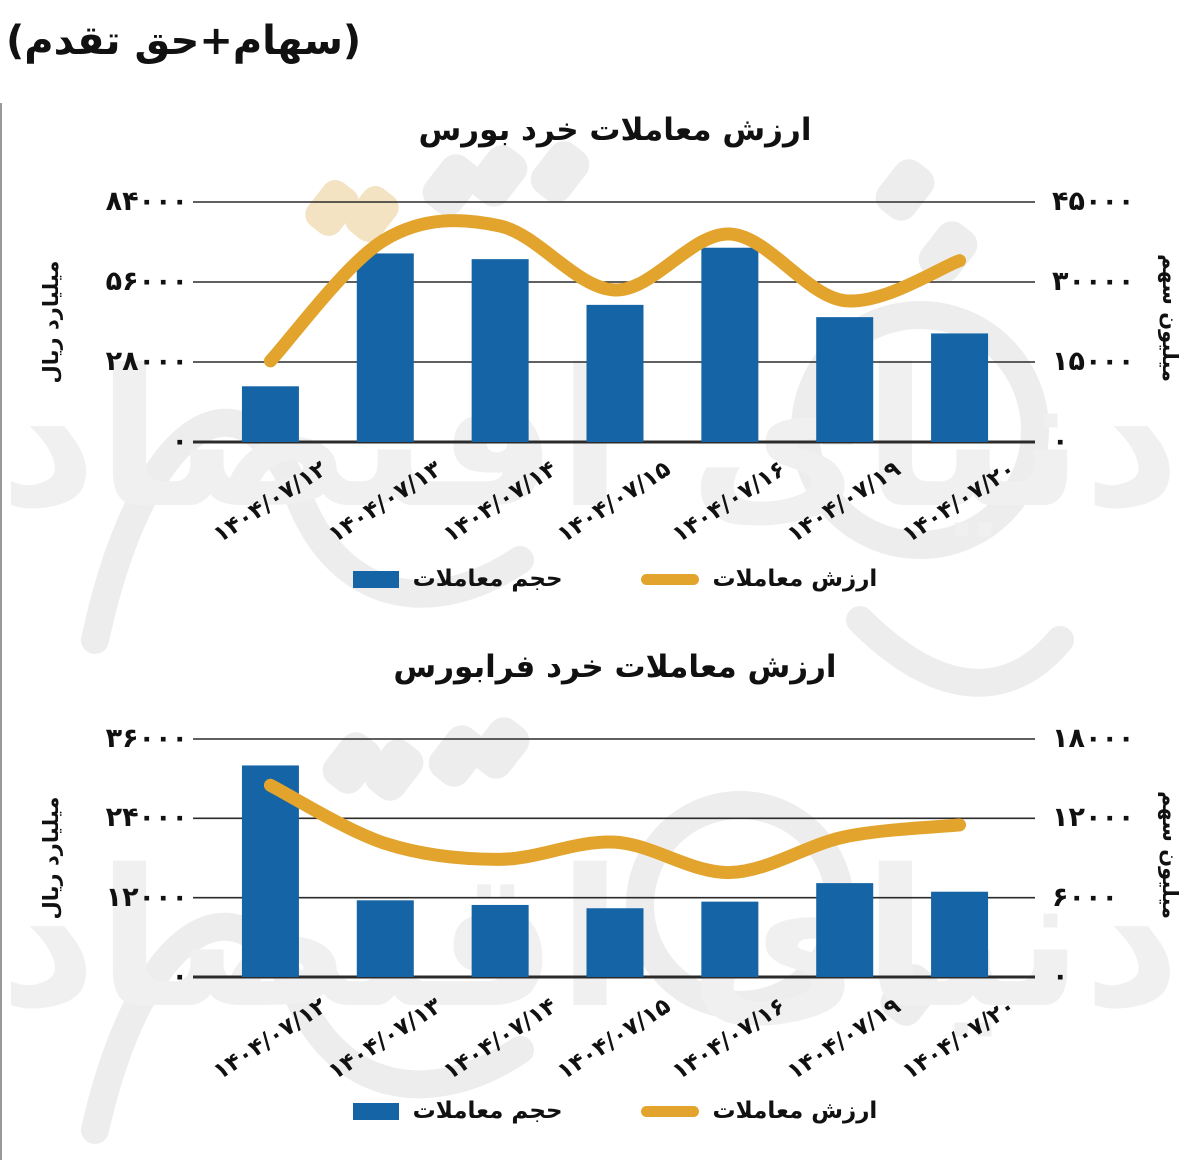  What do you see at coordinates (615, 667) in the screenshot?
I see `farabourse-chart-title: ارزش معاملات خرد فرابورس` at bounding box center [615, 667].